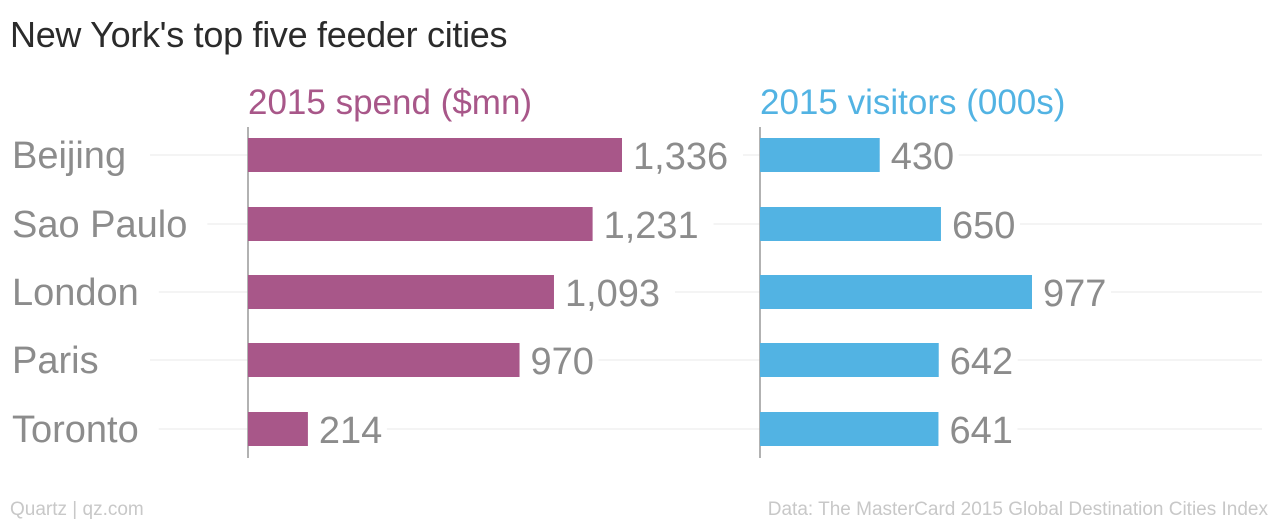 Image resolution: width=1280 pixels, height=526 pixels. Describe the element at coordinates (922, 157) in the screenshot. I see `data-label-visitors: 430` at that location.